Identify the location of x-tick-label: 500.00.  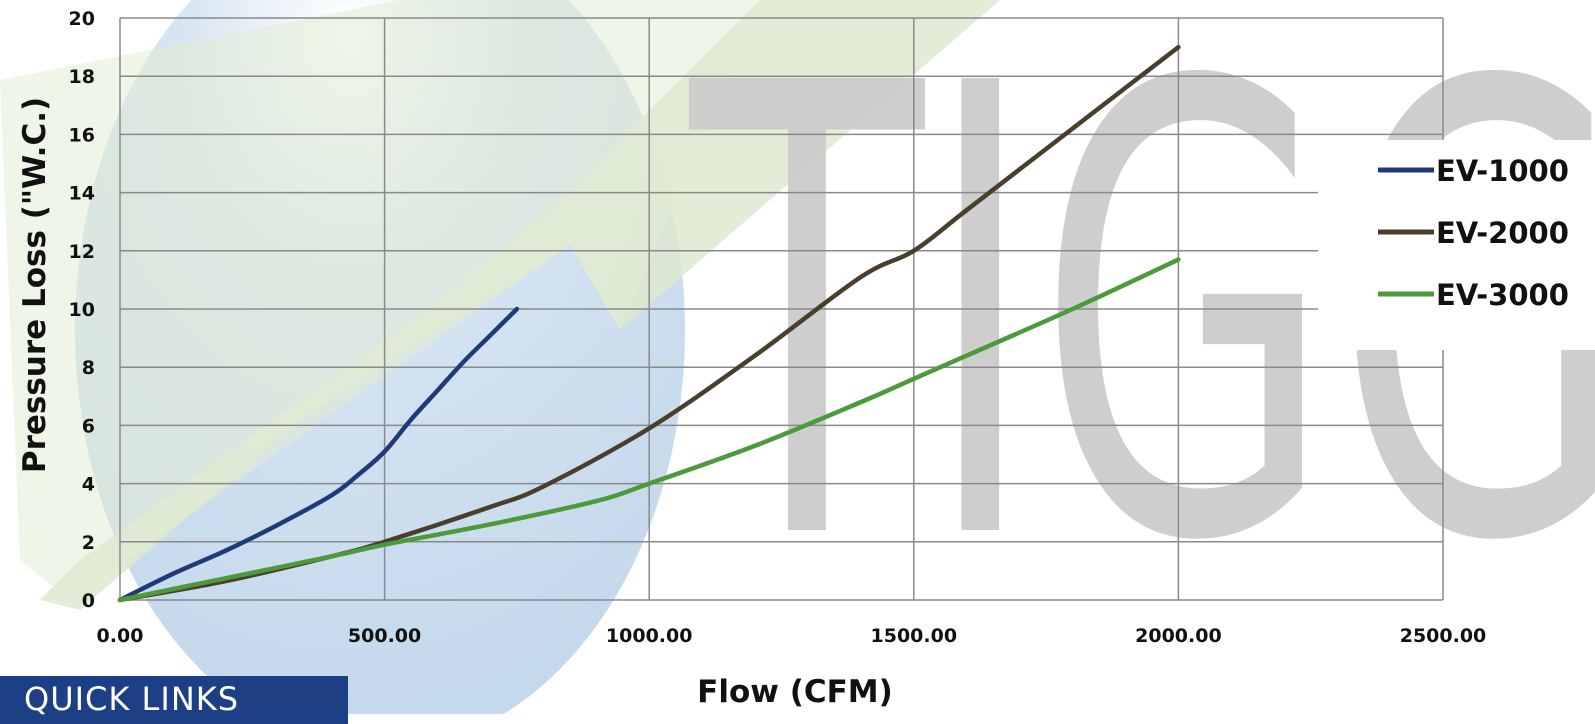
(384, 636).